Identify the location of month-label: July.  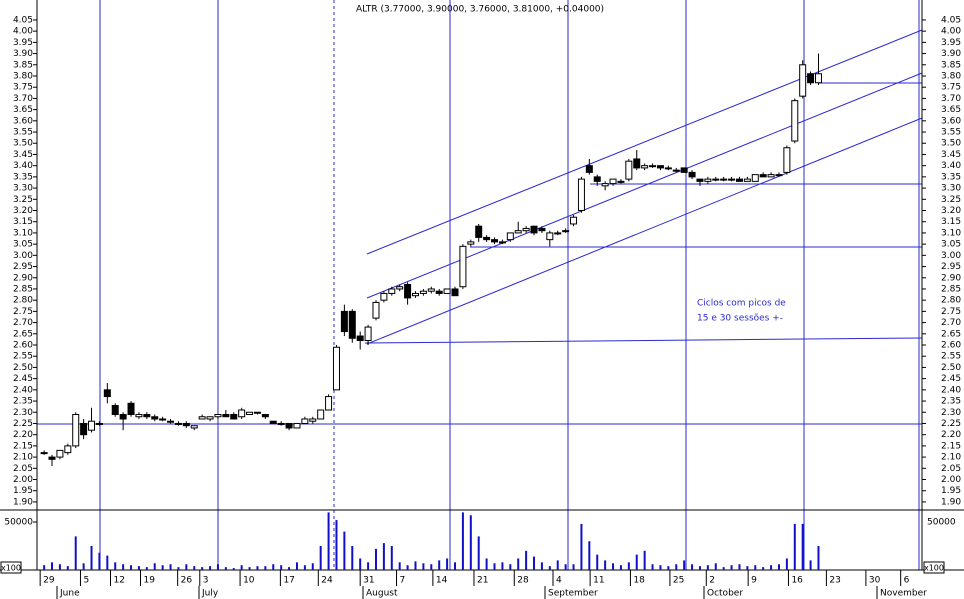
(210, 594).